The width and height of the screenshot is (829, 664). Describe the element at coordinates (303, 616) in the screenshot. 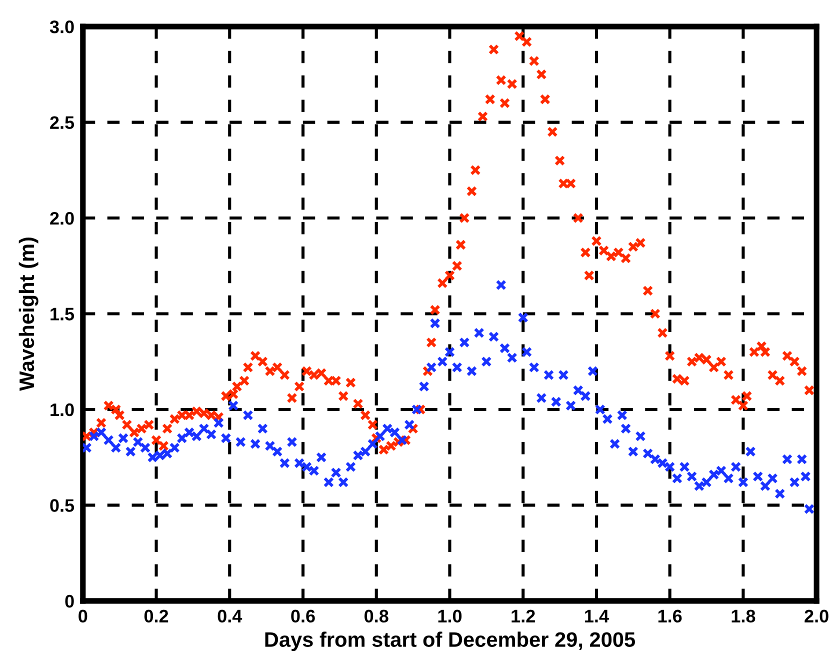

I see `x-tick-label: 0.6` at that location.